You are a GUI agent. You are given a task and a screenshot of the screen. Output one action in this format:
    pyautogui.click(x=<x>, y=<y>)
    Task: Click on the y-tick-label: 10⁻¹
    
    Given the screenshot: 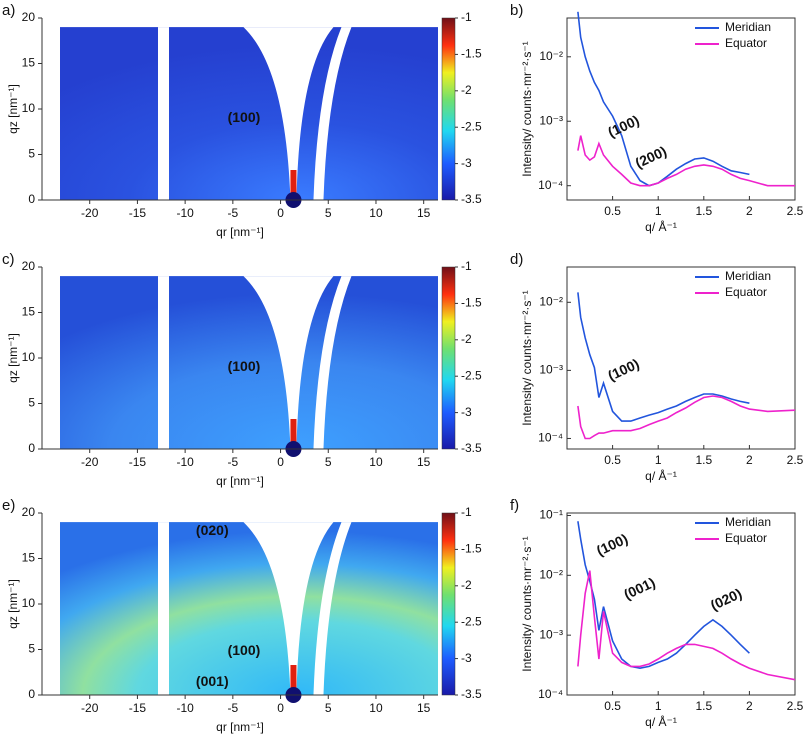 What is the action you would take?
    pyautogui.click(x=551, y=515)
    